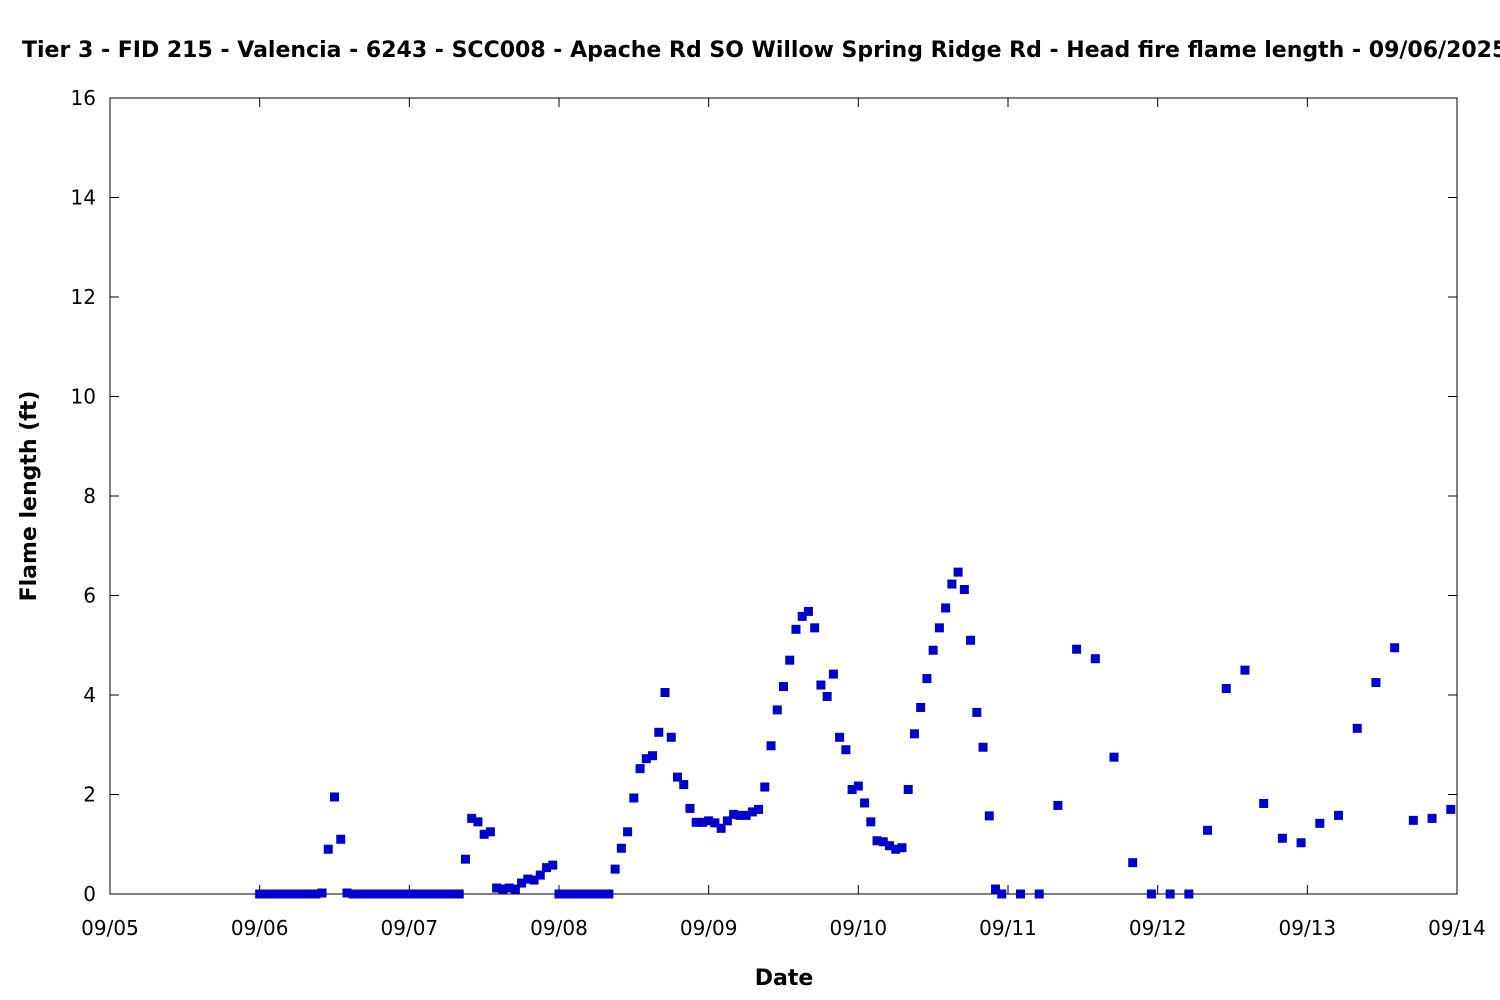 This screenshot has height=1000, width=1500. Describe the element at coordinates (559, 928) in the screenshot. I see `x-tick-label: 09/08` at that location.